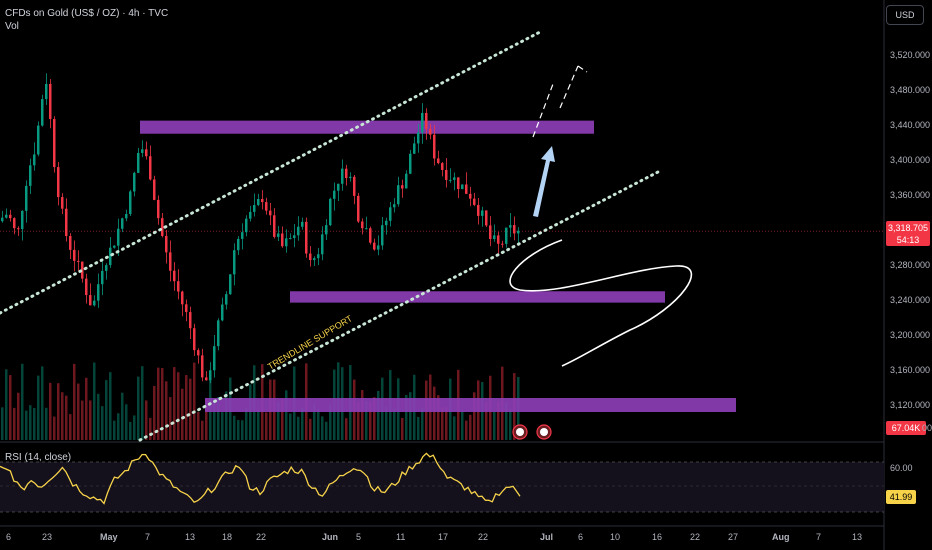 Image resolution: width=932 pixels, height=550 pixels. What do you see at coordinates (910, 195) in the screenshot?
I see `price-tick: 3,360.000` at bounding box center [910, 195].